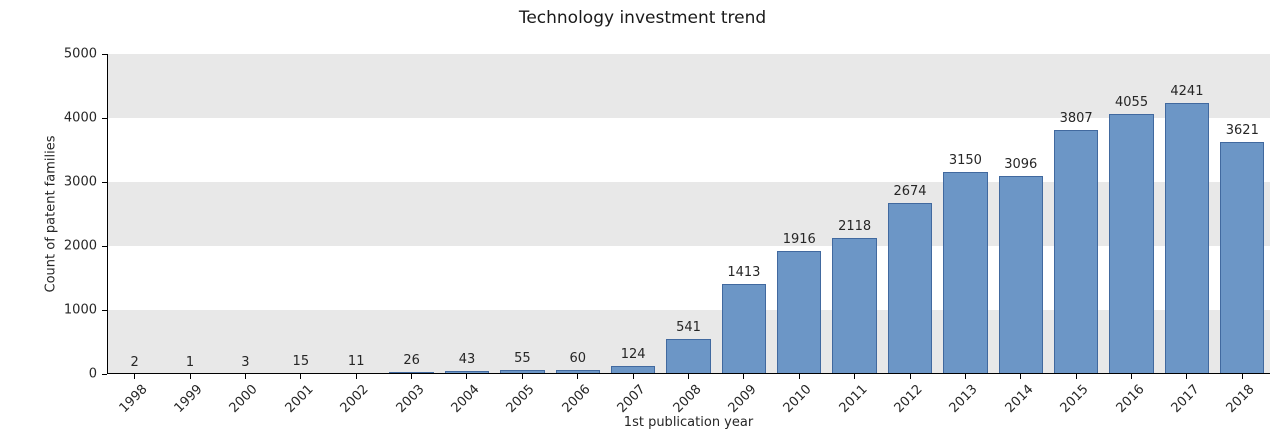  I want to click on x-tick-label: 2012, so click(908, 399).